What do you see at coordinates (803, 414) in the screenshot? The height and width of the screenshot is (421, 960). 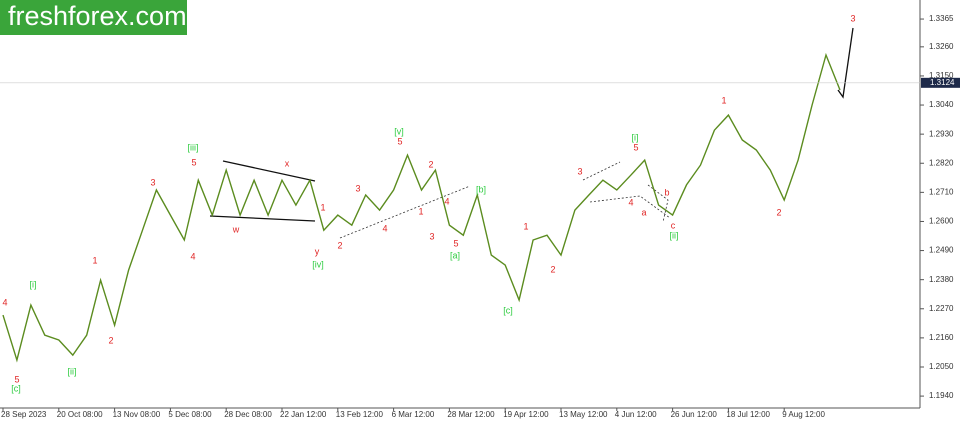 I see `x-tick-label: 9 Aug 12:00` at bounding box center [803, 414].